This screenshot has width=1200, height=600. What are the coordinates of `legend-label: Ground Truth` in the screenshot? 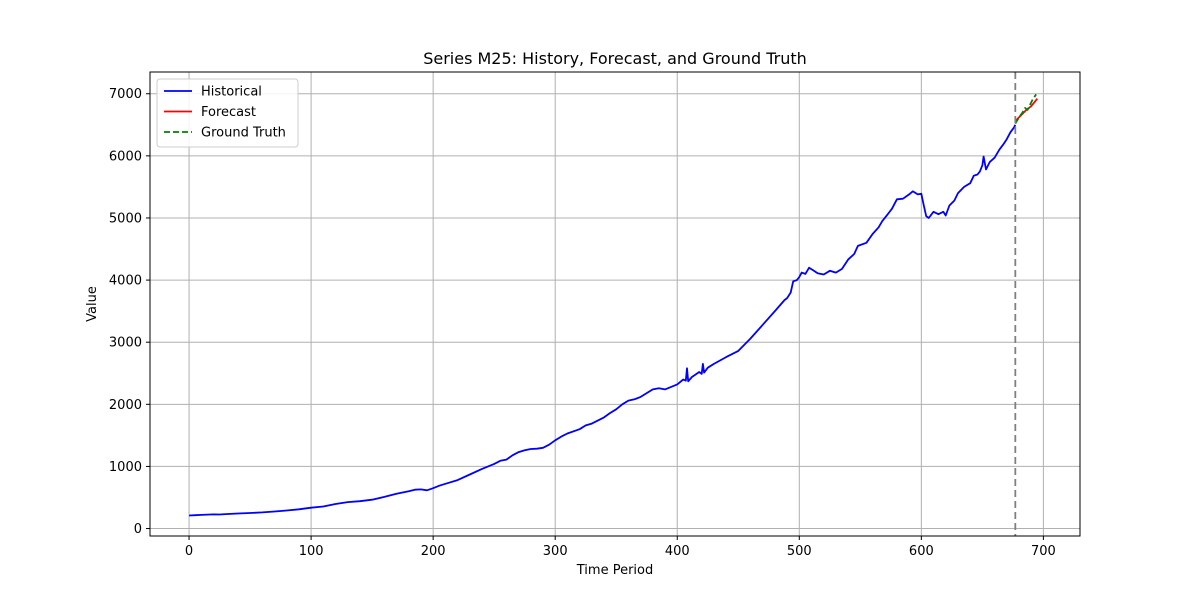 It's located at (243, 133).